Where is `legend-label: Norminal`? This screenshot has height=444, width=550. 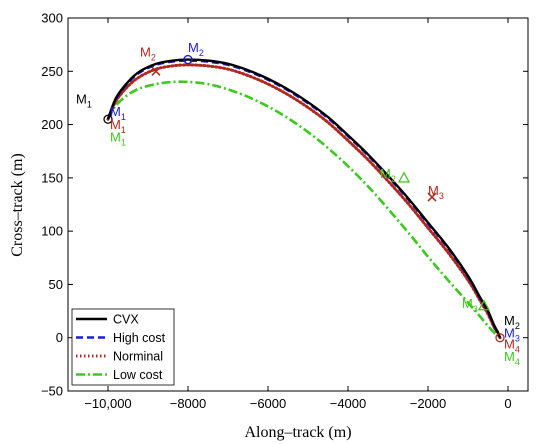
legend-label: Norminal is located at coordinates (138, 357).